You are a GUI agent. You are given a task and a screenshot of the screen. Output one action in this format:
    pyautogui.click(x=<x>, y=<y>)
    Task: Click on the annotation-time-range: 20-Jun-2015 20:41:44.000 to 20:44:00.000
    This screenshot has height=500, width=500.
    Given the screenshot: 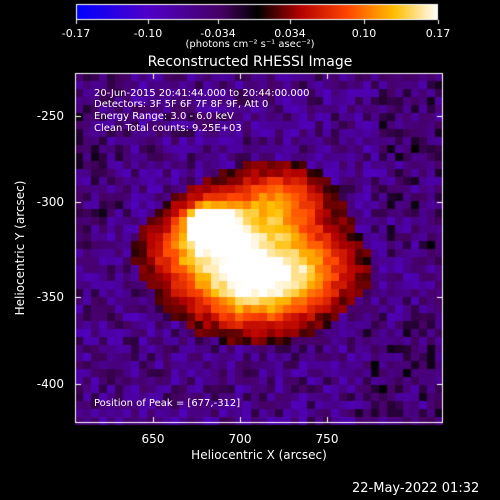 What is the action you would take?
    pyautogui.click(x=202, y=93)
    